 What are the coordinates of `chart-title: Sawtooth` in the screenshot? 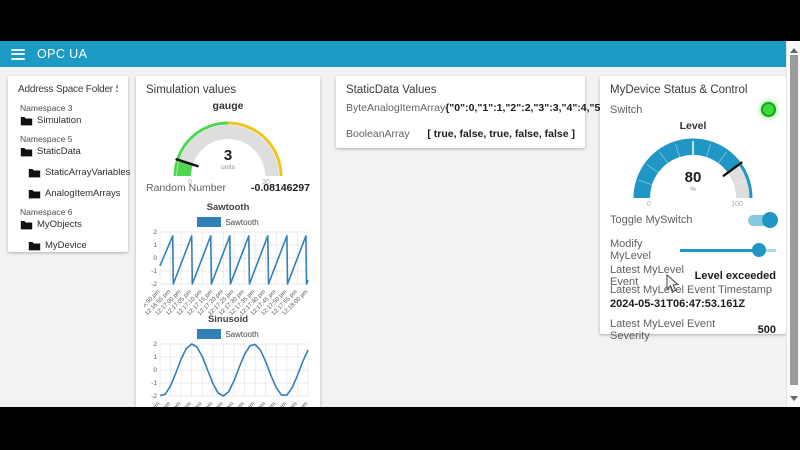 It's located at (228, 207).